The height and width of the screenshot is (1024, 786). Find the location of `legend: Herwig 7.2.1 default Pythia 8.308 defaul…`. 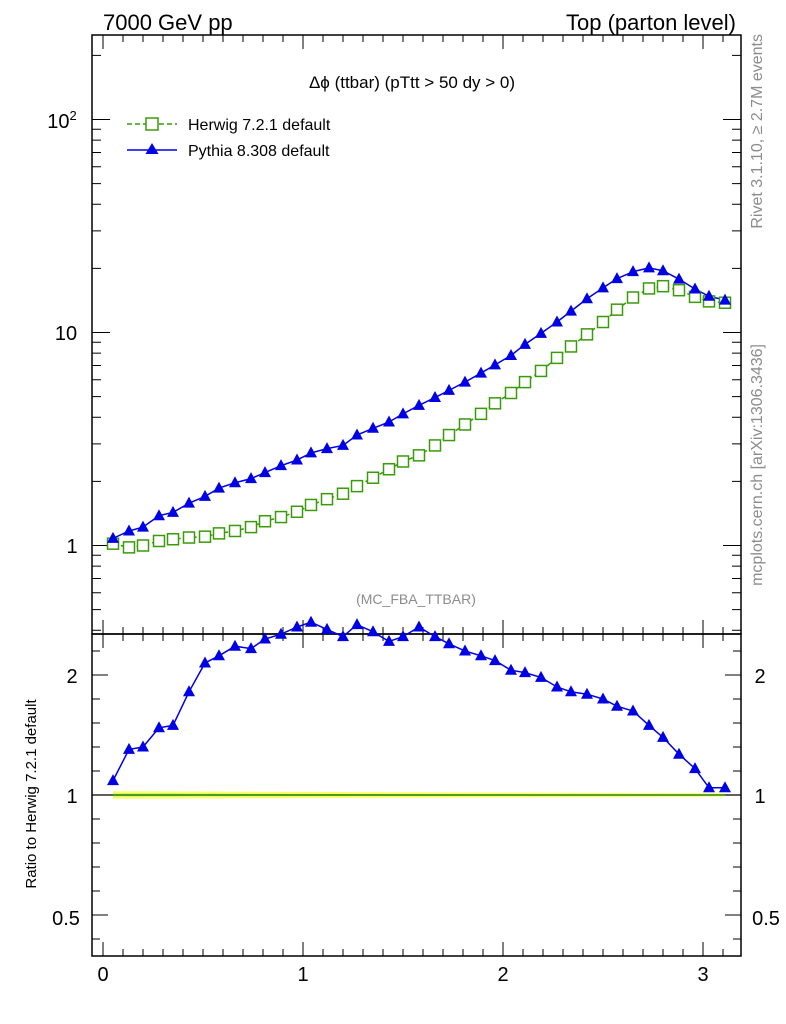

legend: Herwig 7.2.1 default Pythia 8.308 defaul… is located at coordinates (229, 138).